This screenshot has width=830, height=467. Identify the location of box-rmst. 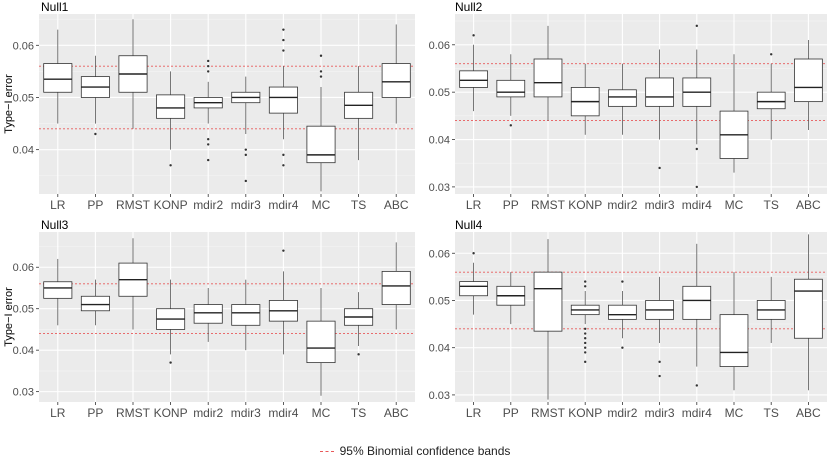
(133, 284).